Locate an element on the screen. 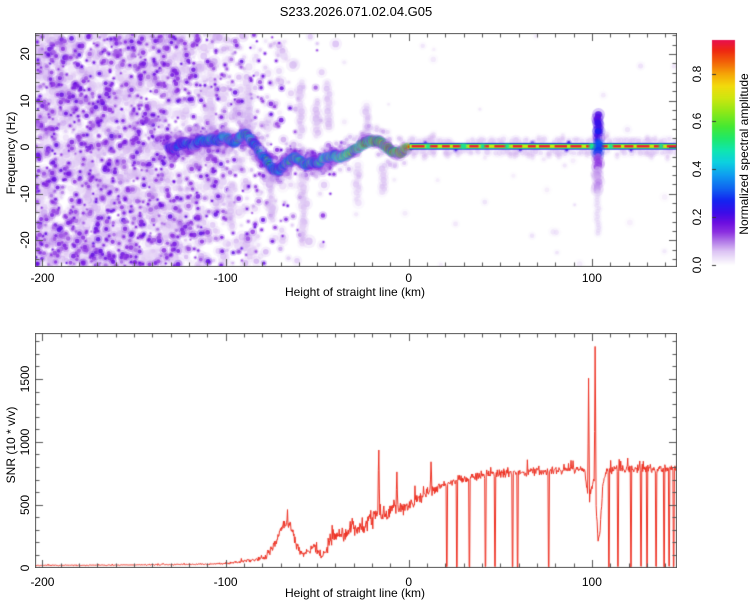 The height and width of the screenshot is (600, 750). snr-x-tick-label: 0 is located at coordinates (409, 582).